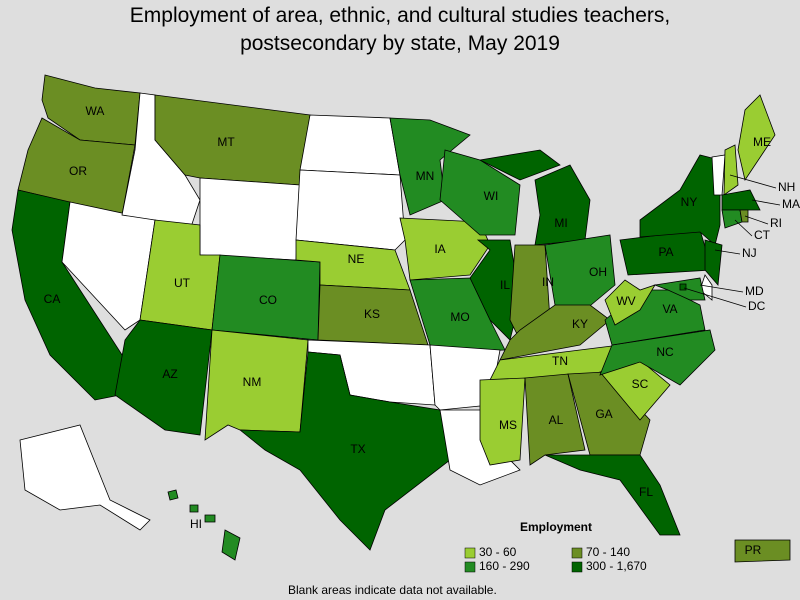 The height and width of the screenshot is (600, 800). Describe the element at coordinates (762, 142) in the screenshot. I see `state-label: ME` at that location.